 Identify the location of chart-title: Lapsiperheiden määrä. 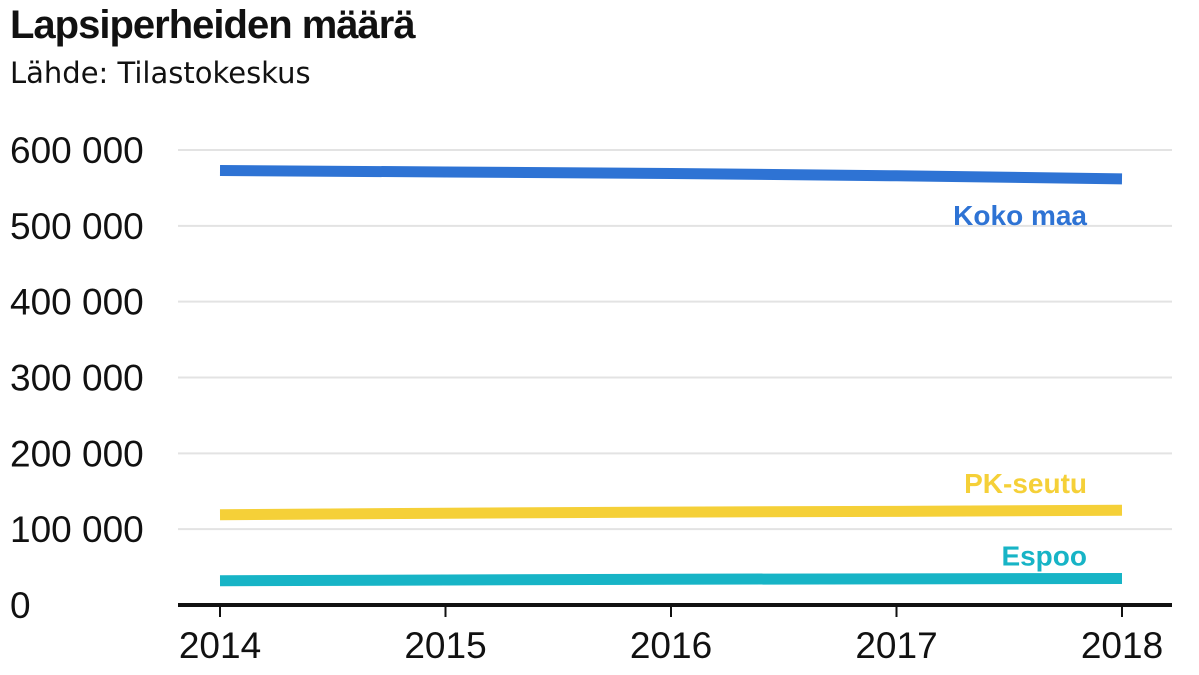
(213, 25).